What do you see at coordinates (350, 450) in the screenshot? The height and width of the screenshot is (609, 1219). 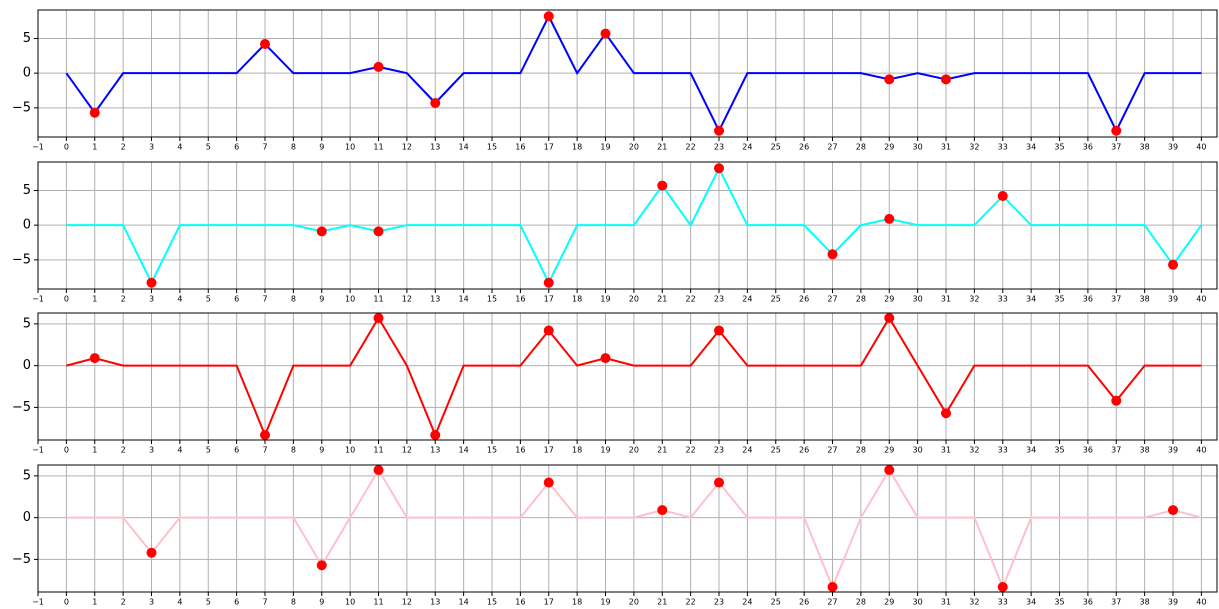 I see `x-tick-label: 10` at bounding box center [350, 450].